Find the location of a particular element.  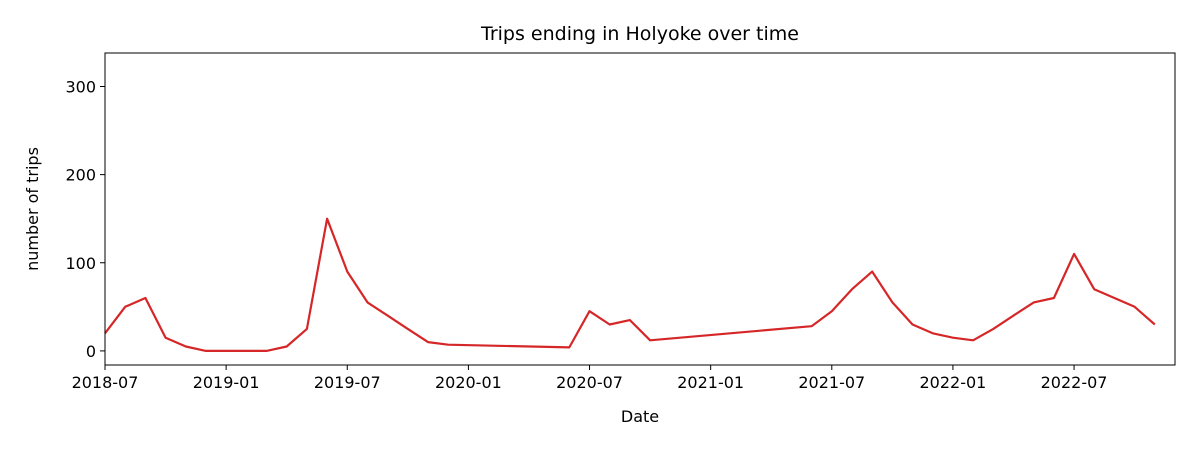

y-tick-label: 200 is located at coordinates (80, 175).